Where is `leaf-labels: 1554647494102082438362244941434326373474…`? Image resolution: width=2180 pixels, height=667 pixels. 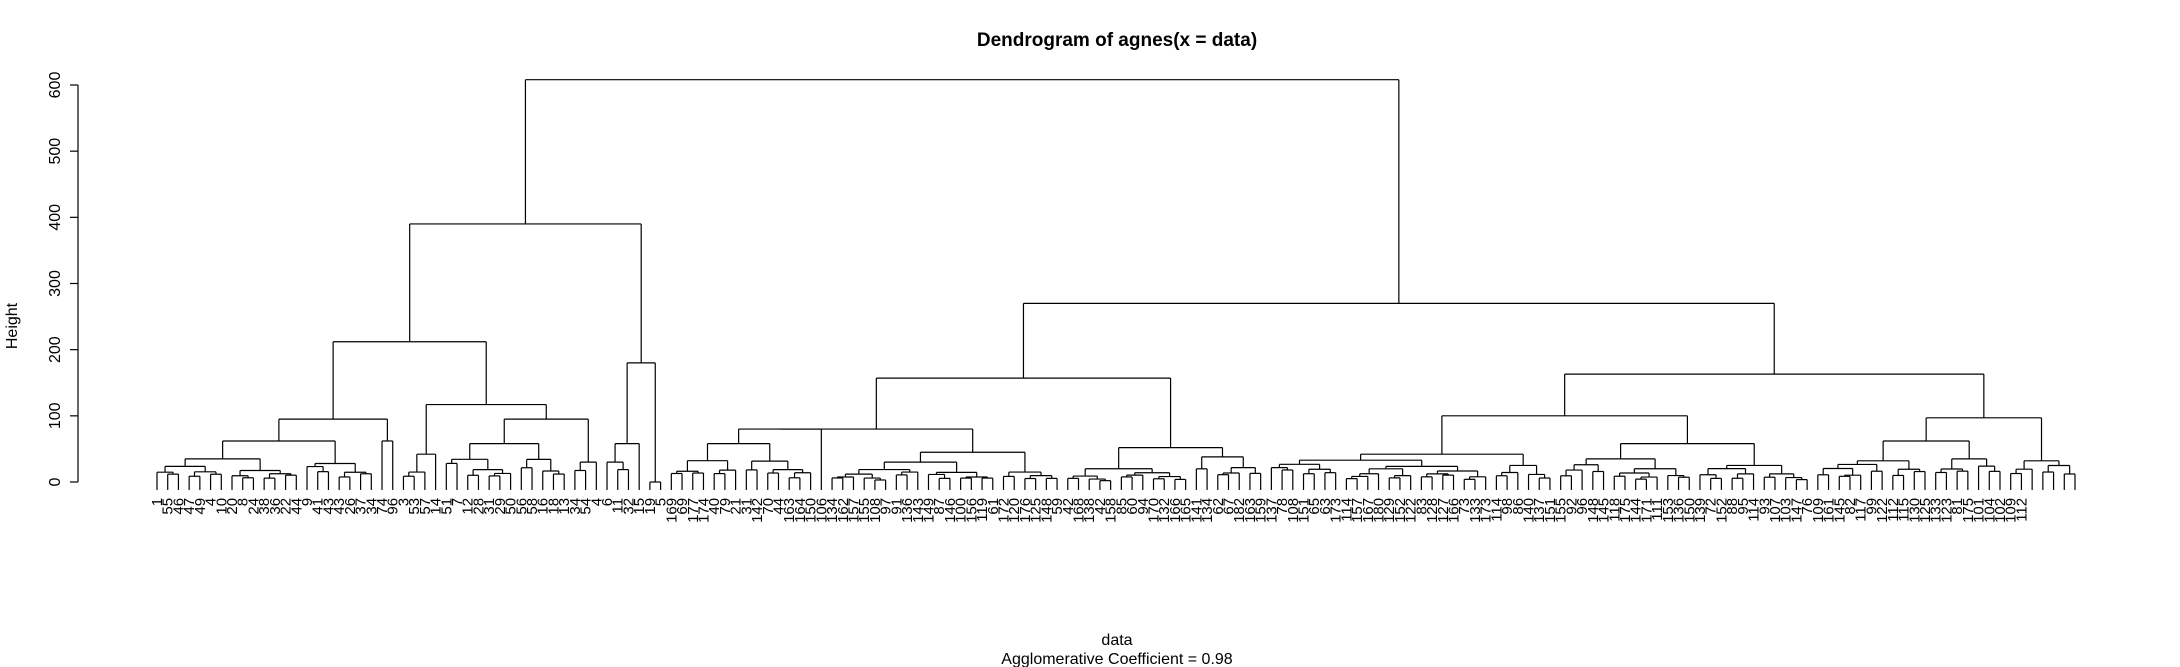 leaf-labels: 1554647494102082438362244941434326373474… is located at coordinates (1089, 510).